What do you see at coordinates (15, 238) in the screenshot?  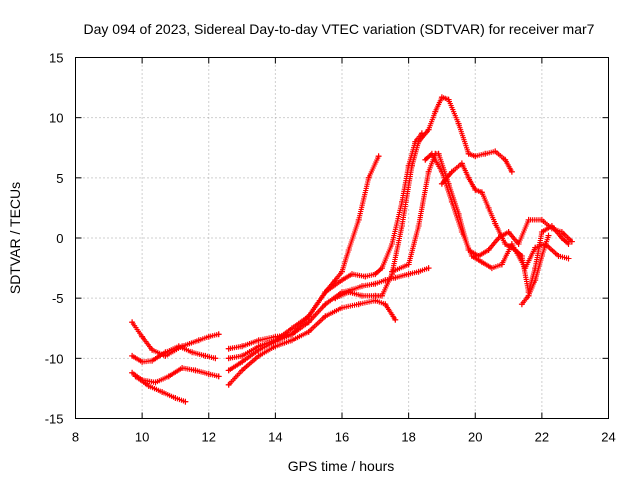 I see `y-axis-label: SDTVAR / TECUs` at bounding box center [15, 238].